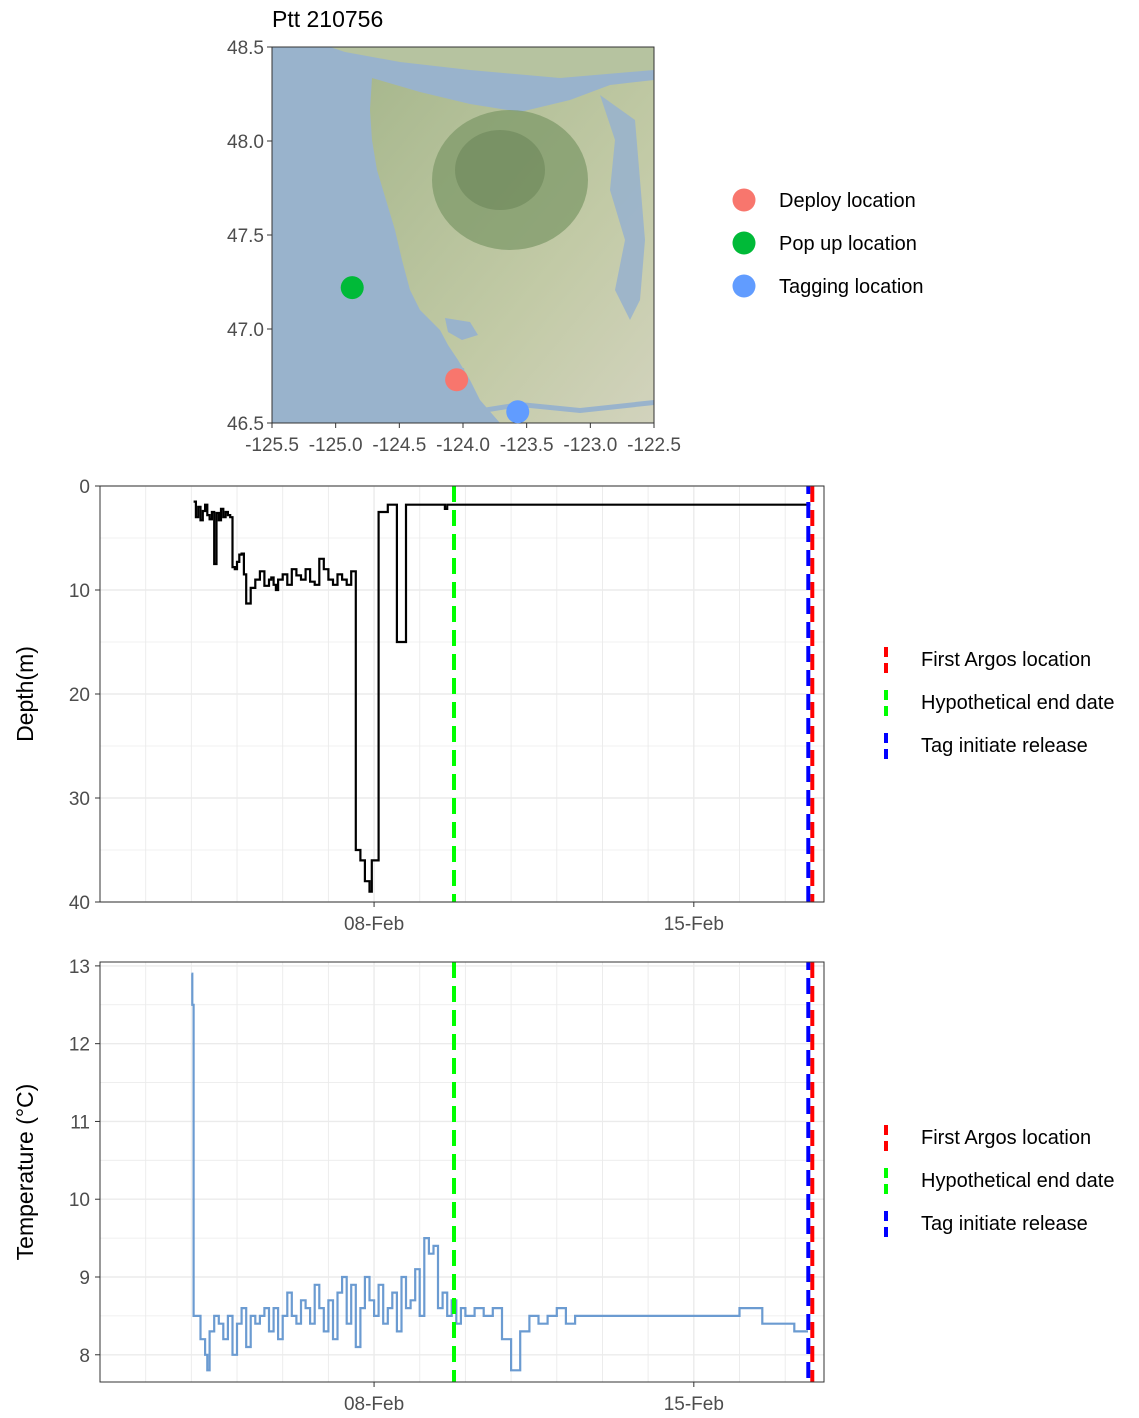 The height and width of the screenshot is (1418, 1139). Describe the element at coordinates (84, 1162) in the screenshot. I see `temperature-y-axis: 8 9 10 11 12 13` at that location.